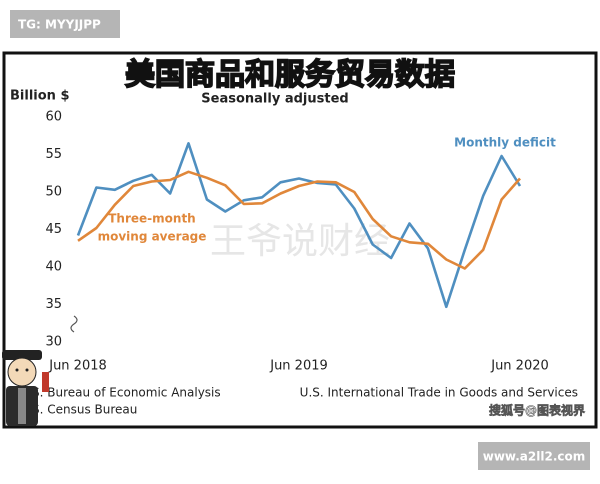 The height and width of the screenshot is (484, 600). I want to click on source: S. Census Bureau, so click(84, 410).